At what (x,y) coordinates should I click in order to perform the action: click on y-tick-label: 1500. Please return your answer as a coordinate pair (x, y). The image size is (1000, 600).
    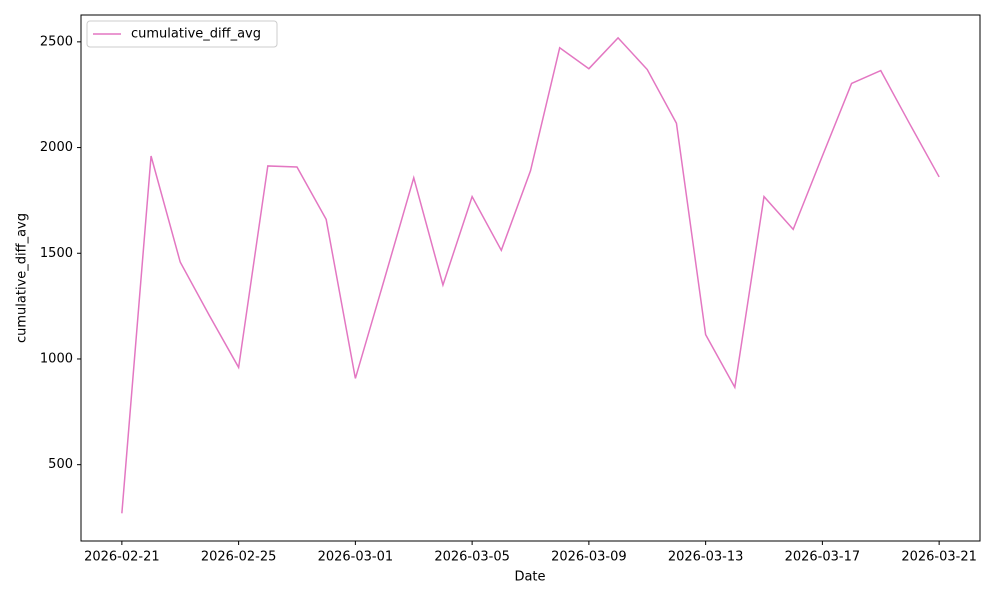
    Looking at the image, I should click on (56, 253).